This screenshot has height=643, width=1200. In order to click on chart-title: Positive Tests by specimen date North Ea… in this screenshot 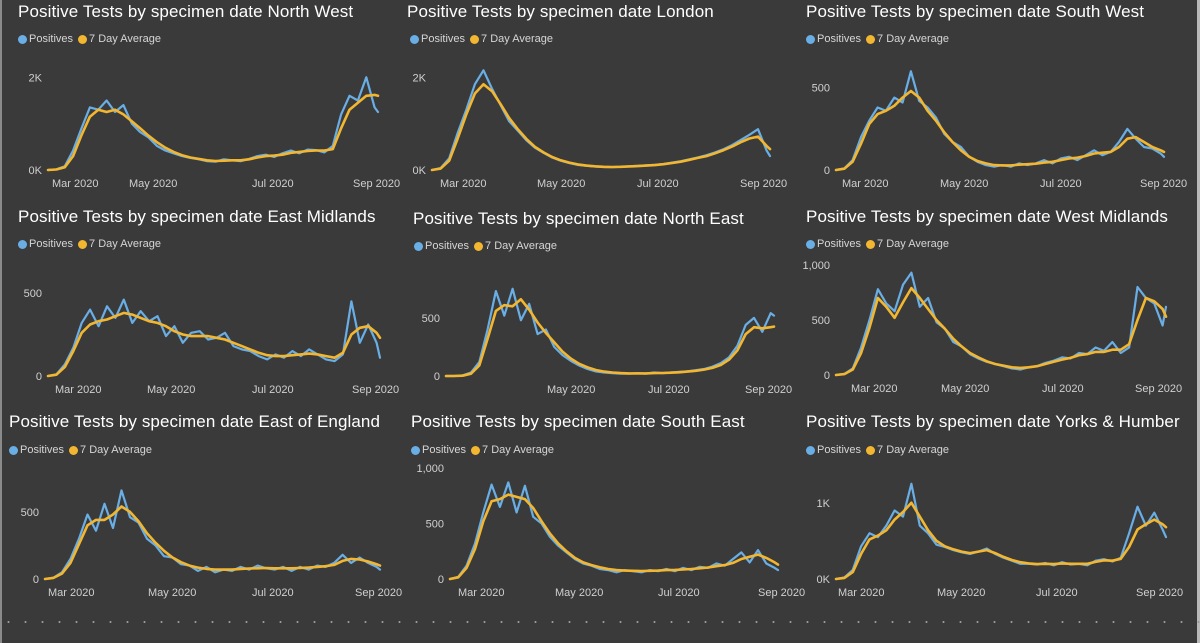, I will do `click(578, 218)`.